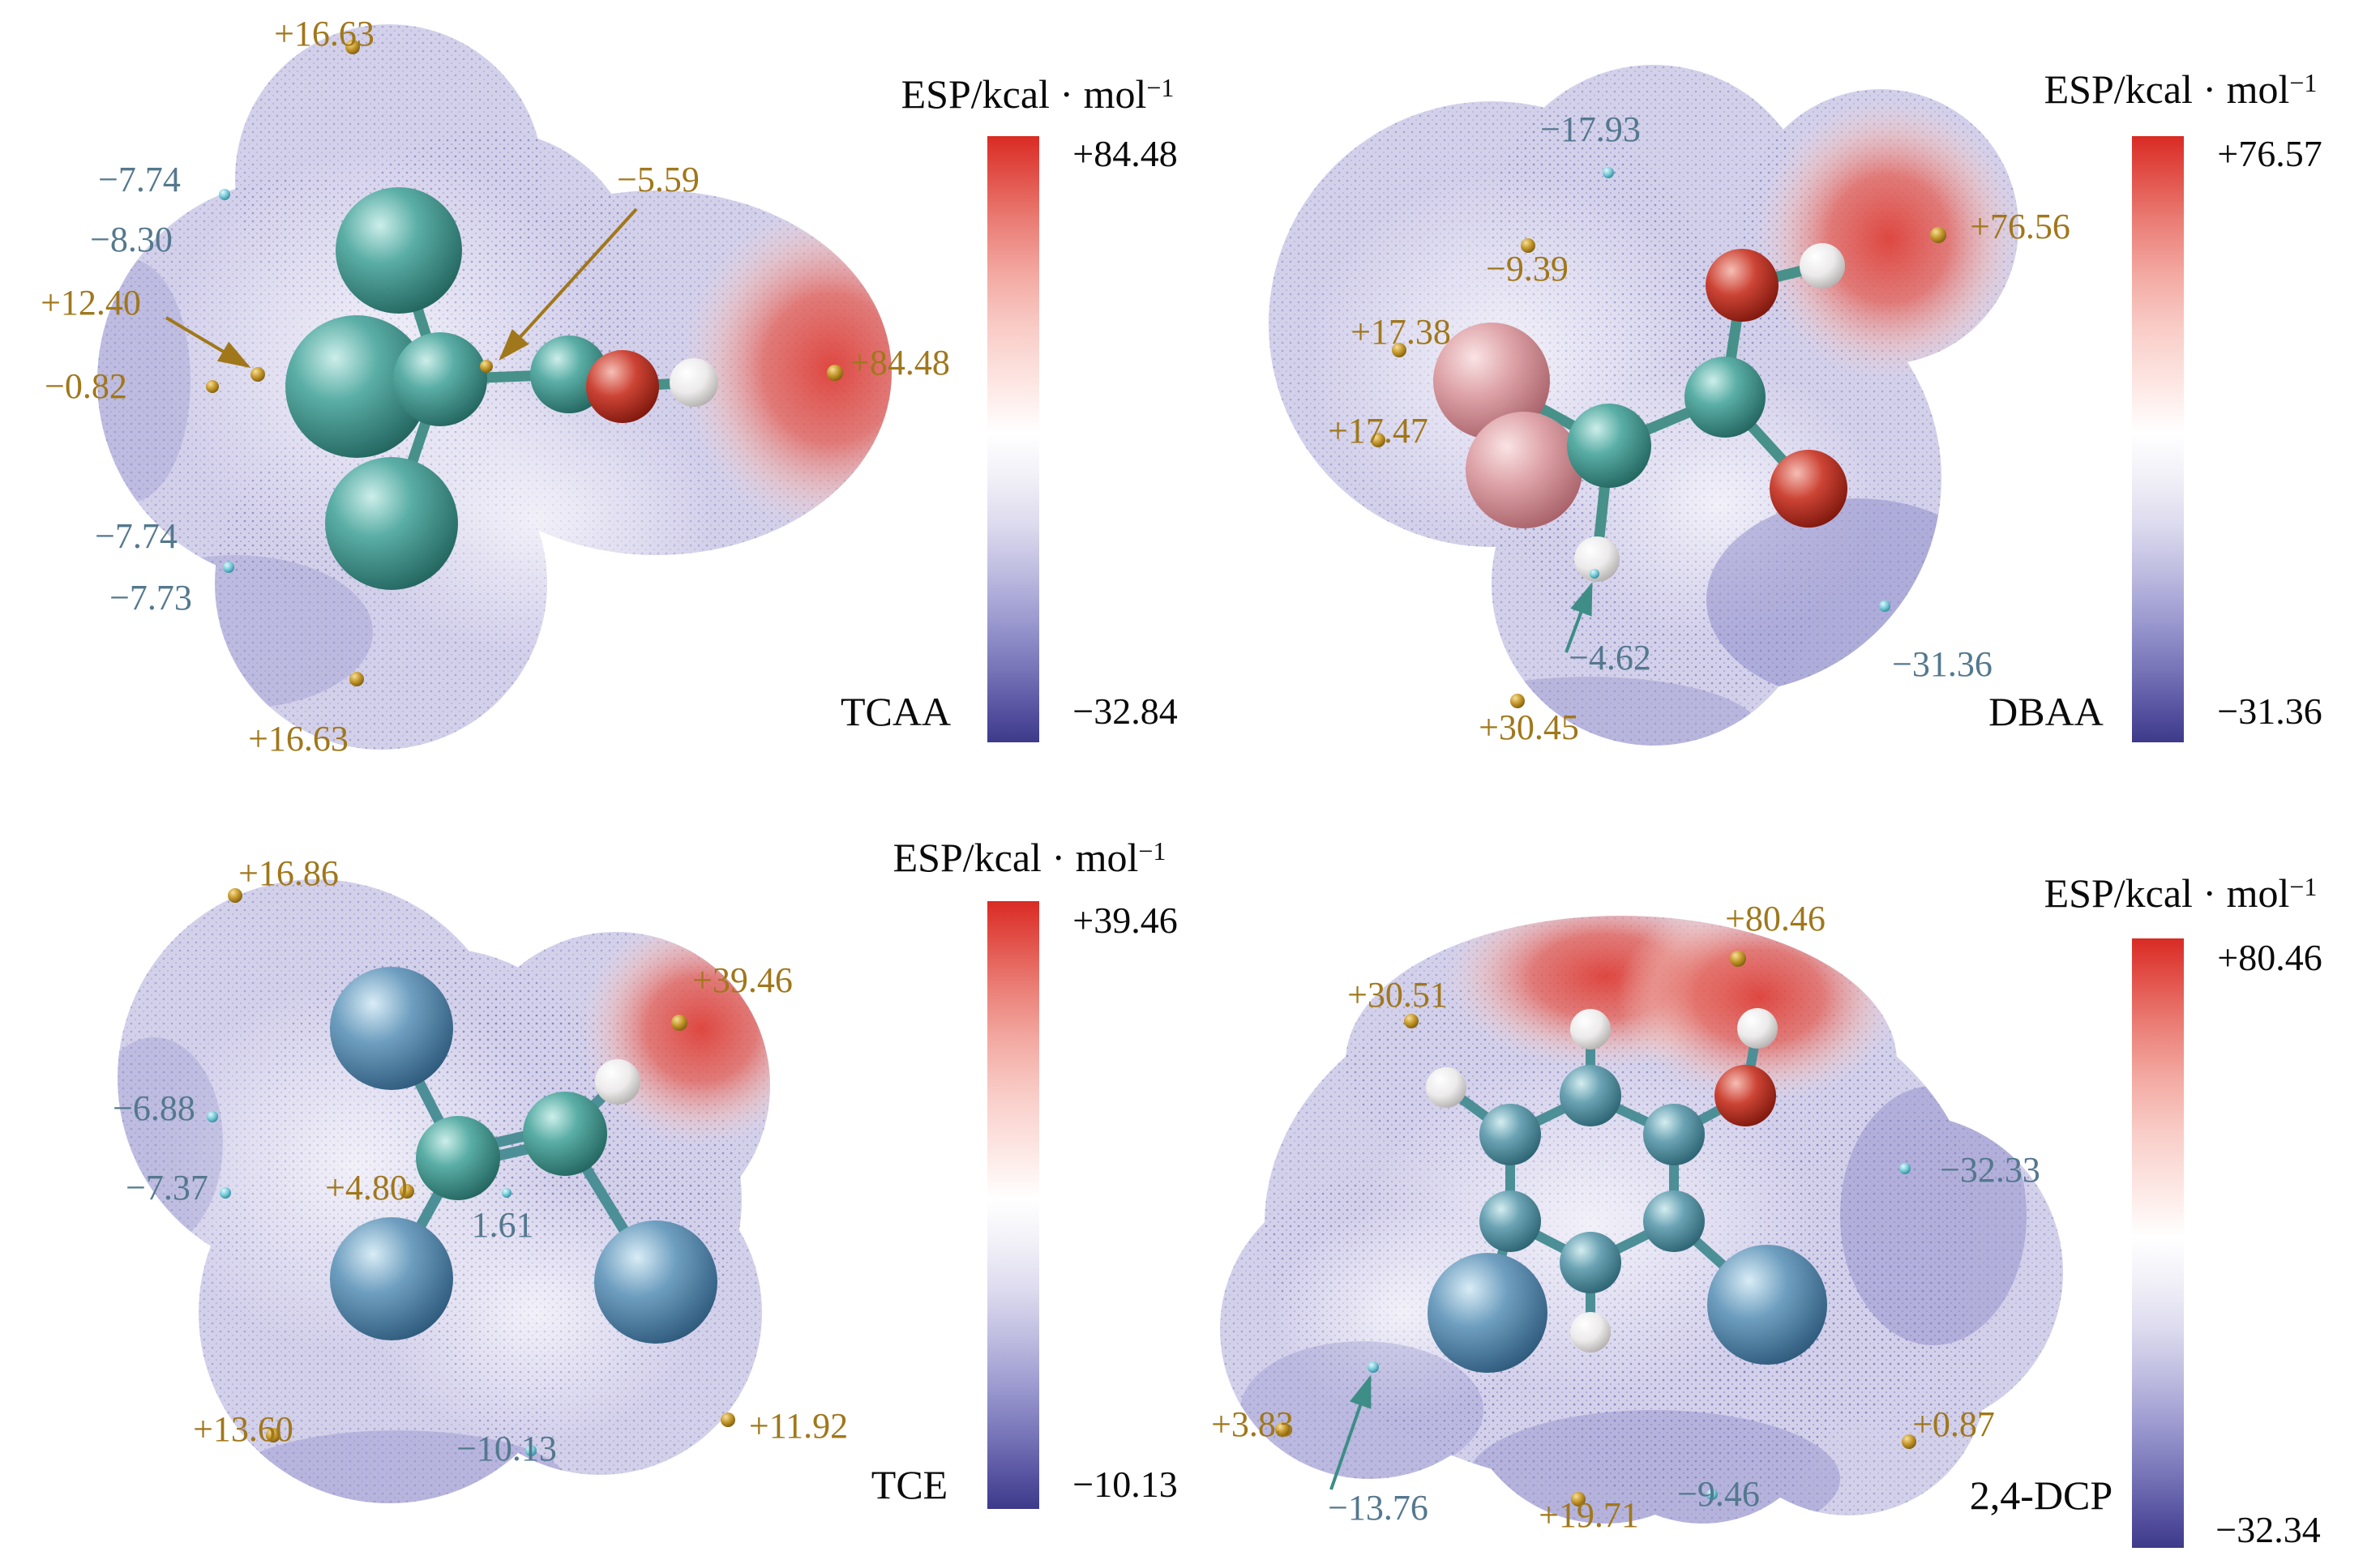 The width and height of the screenshot is (2380, 1560). What do you see at coordinates (1627, 1190) in the screenshot?
I see `molecule-dcp` at bounding box center [1627, 1190].